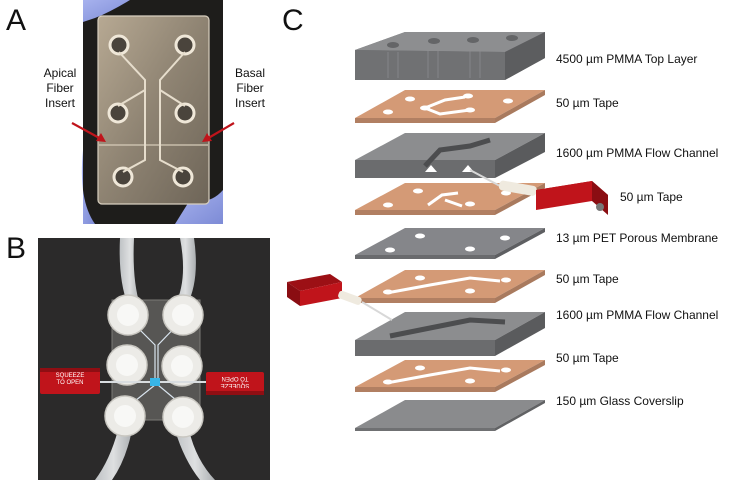 This screenshot has width=732, height=484. What do you see at coordinates (70, 376) in the screenshot?
I see `connector-left-line-1: SQUEEZE` at bounding box center [70, 376].